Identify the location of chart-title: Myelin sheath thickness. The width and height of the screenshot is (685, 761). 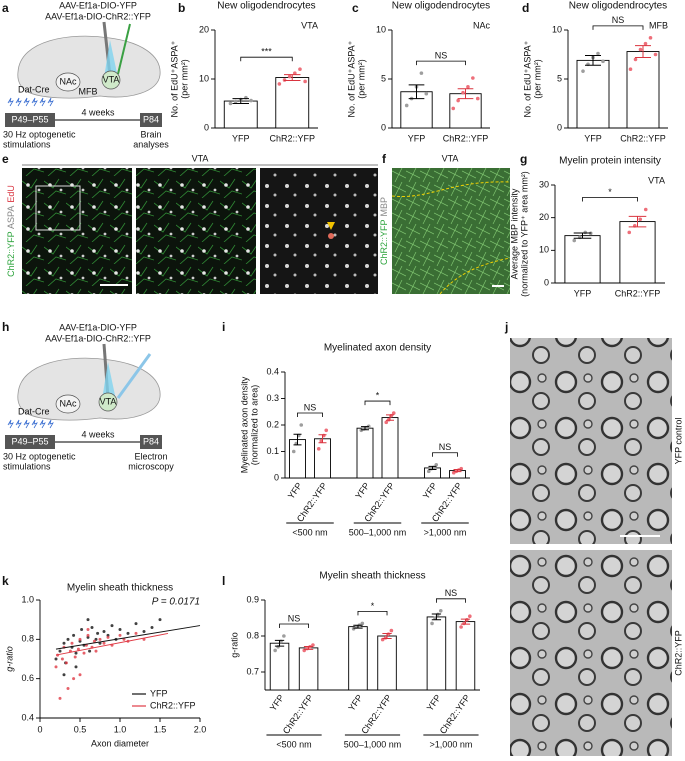
(372, 576).